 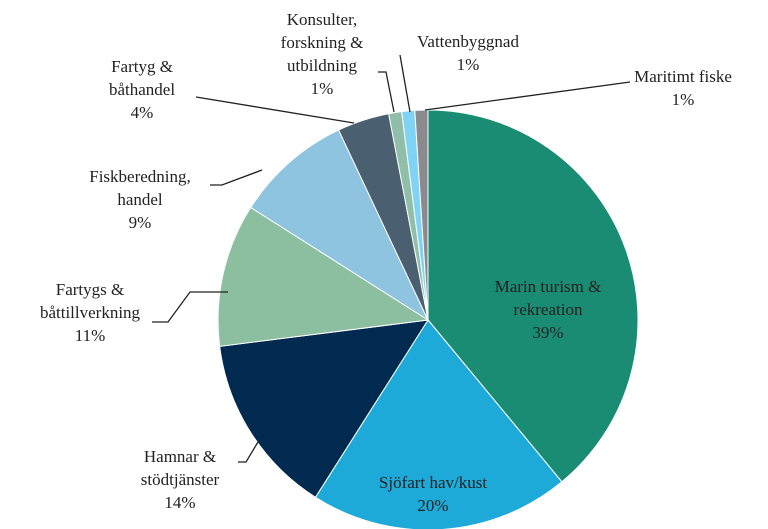 I want to click on slice-label: Fartyg & båthandel, so click(x=142, y=78).